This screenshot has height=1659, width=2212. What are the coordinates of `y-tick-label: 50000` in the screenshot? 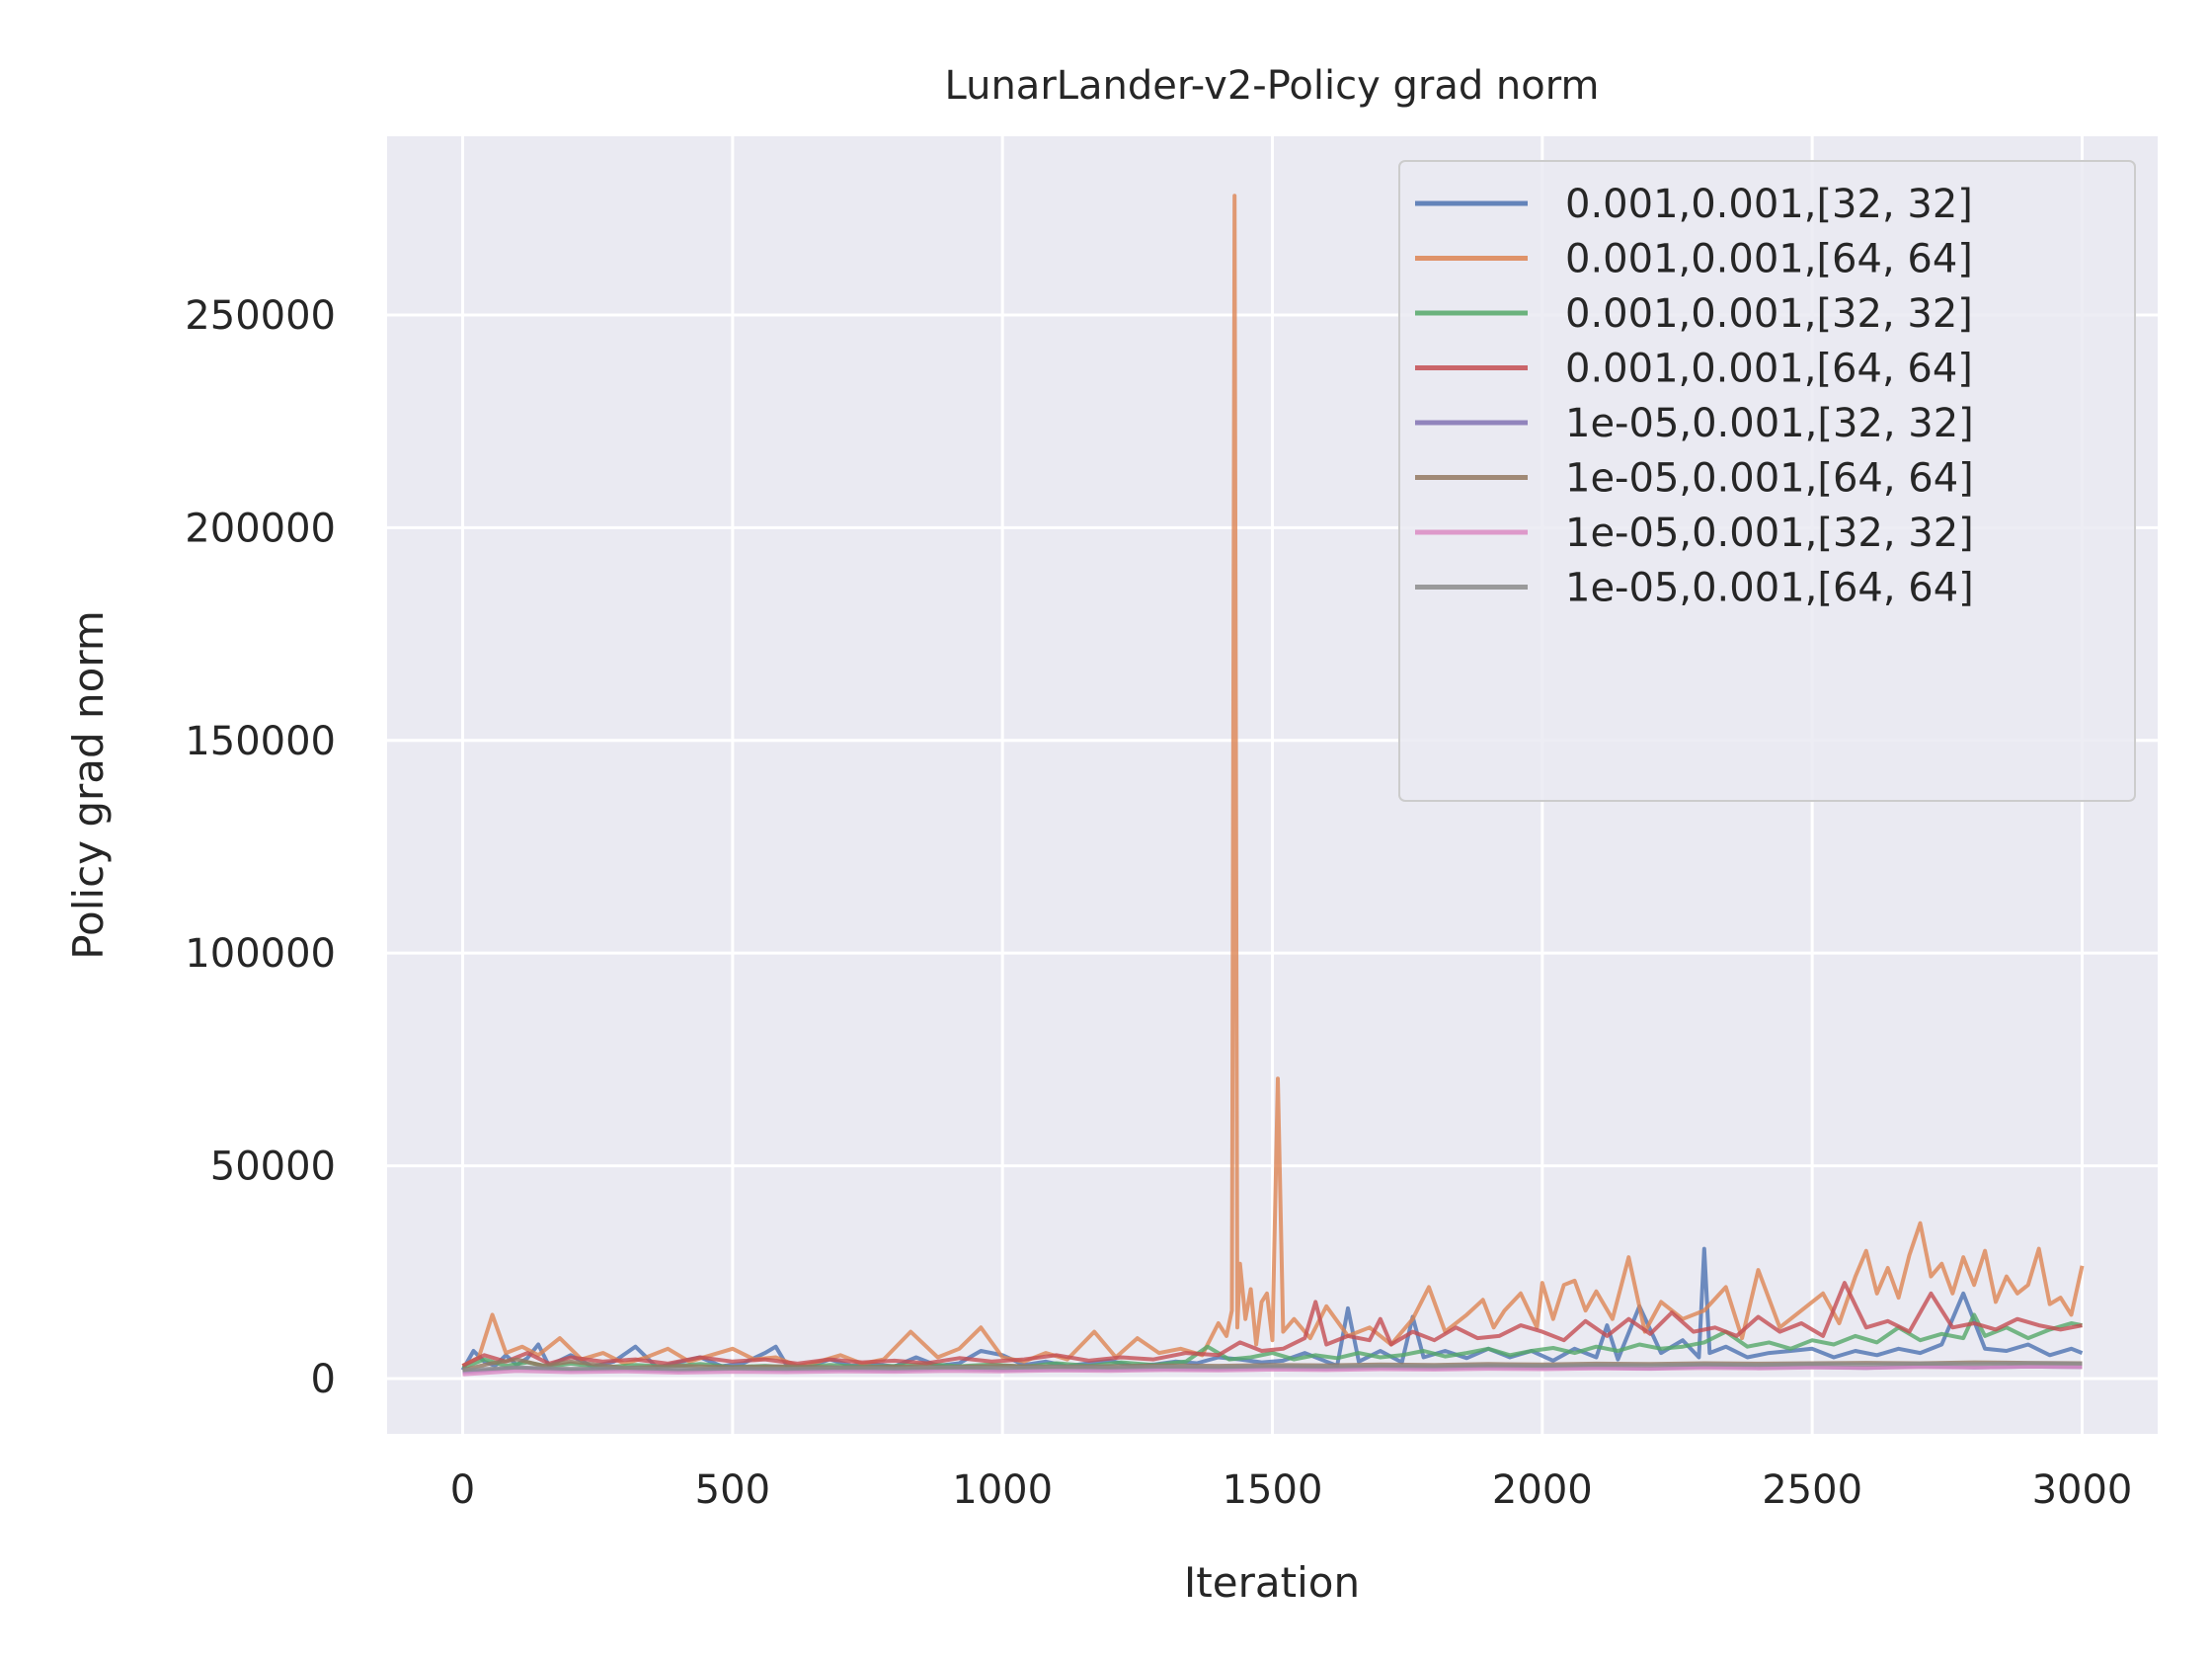 It's located at (273, 1168).